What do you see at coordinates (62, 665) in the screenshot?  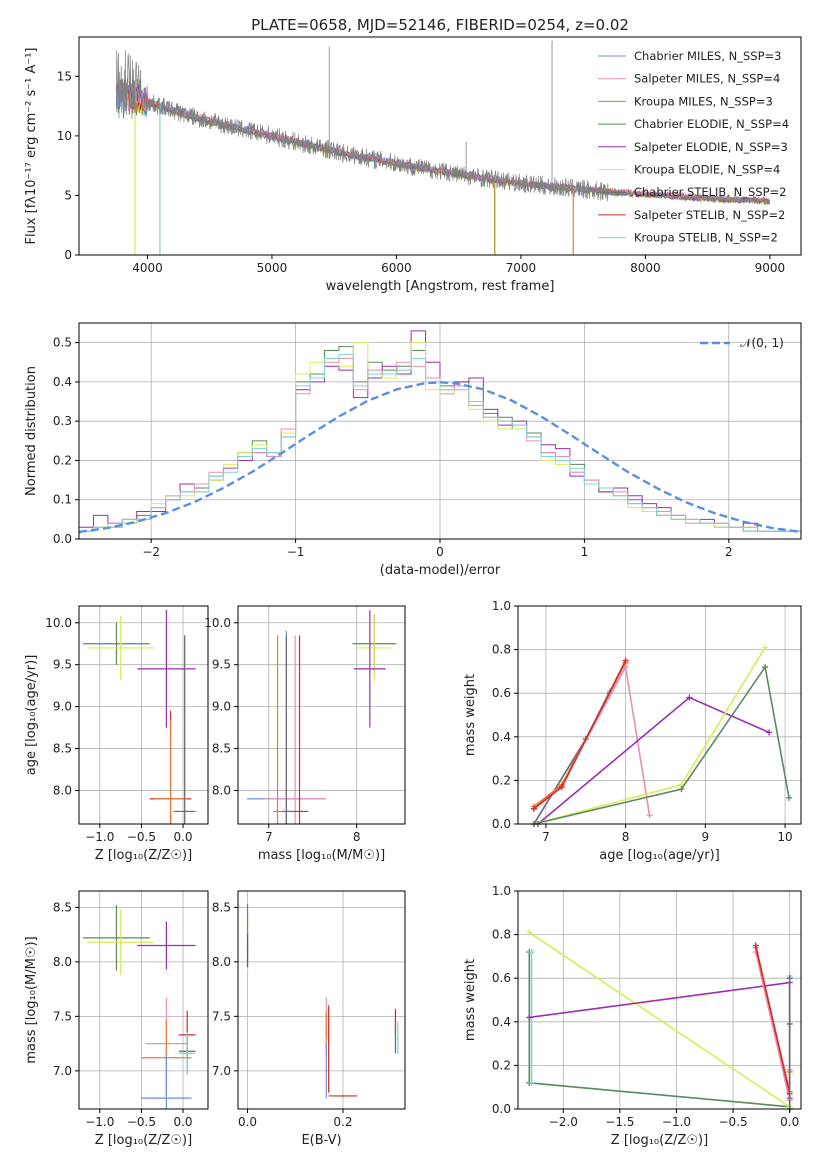 I see `y-tick-label: 9.5` at bounding box center [62, 665].